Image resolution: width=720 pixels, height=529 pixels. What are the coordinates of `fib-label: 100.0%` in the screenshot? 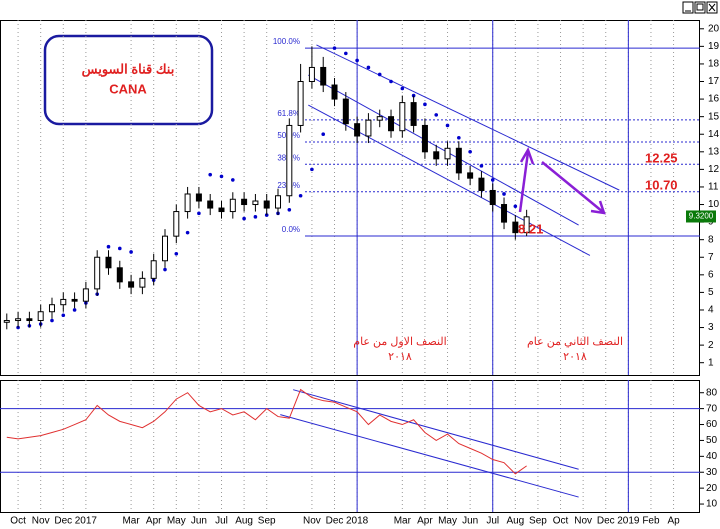 It's located at (286, 41).